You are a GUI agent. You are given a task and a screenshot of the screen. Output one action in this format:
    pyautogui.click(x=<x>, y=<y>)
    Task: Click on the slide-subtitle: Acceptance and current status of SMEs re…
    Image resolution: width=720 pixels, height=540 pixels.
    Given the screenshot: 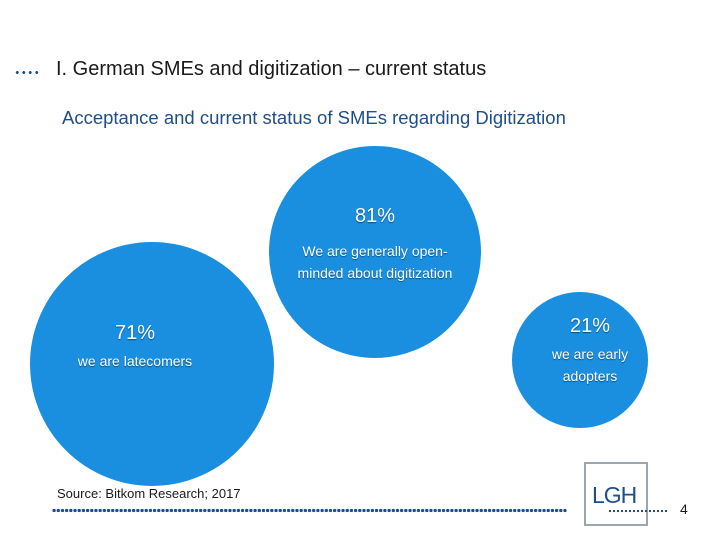 What is the action you would take?
    pyautogui.click(x=314, y=117)
    